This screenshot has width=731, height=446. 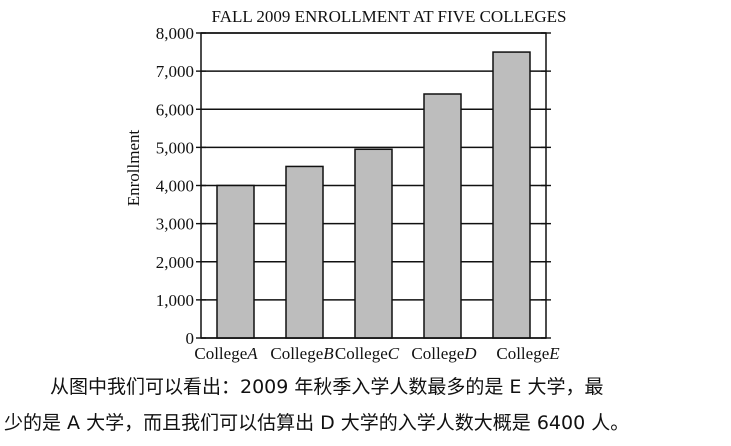 I want to click on y-tick-label: 6,000, so click(x=175, y=109).